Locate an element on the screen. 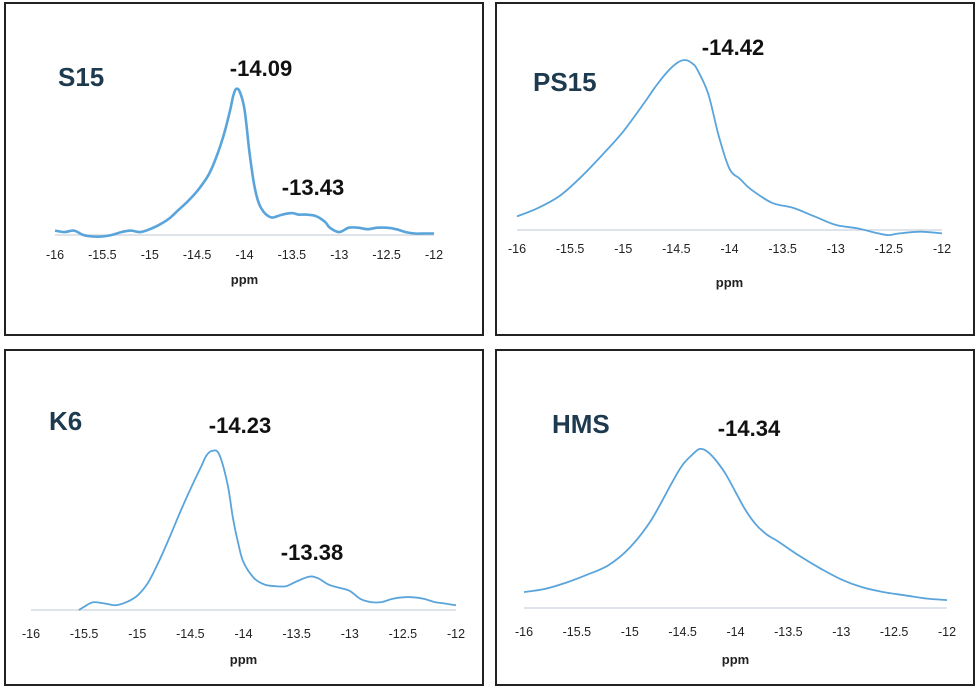 This screenshot has width=978, height=689. peak-annotation: -13.38 is located at coordinates (312, 552).